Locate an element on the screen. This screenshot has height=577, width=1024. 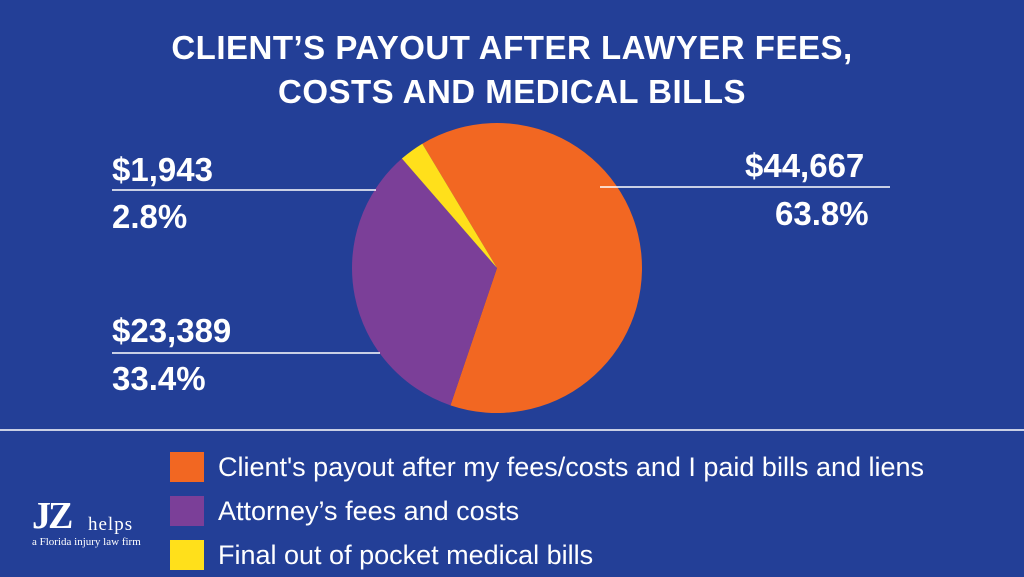
legend-swatch-medical is located at coordinates (187, 555).